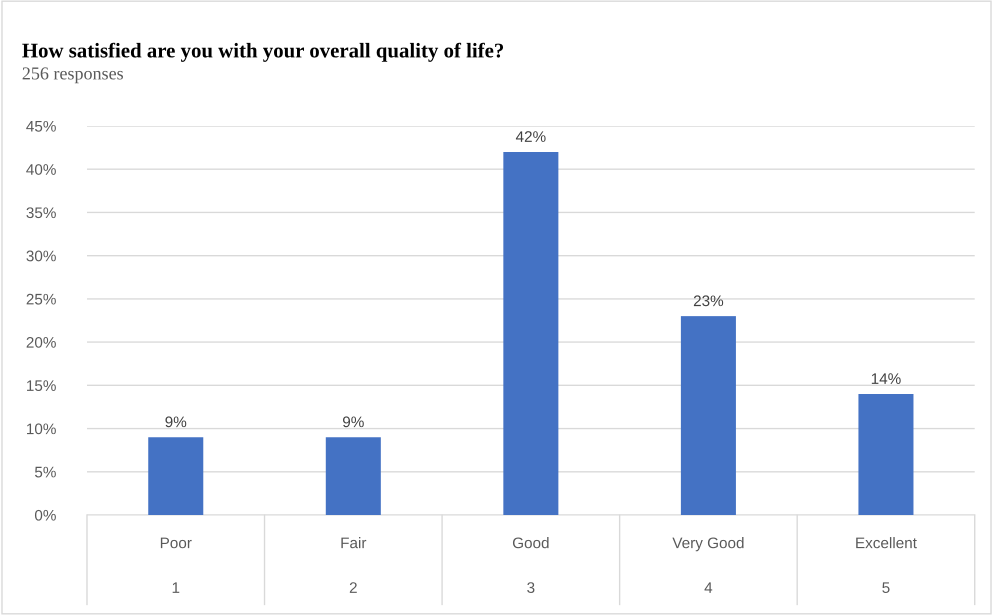  What do you see at coordinates (41, 299) in the screenshot?
I see `y-tick-label: 25%` at bounding box center [41, 299].